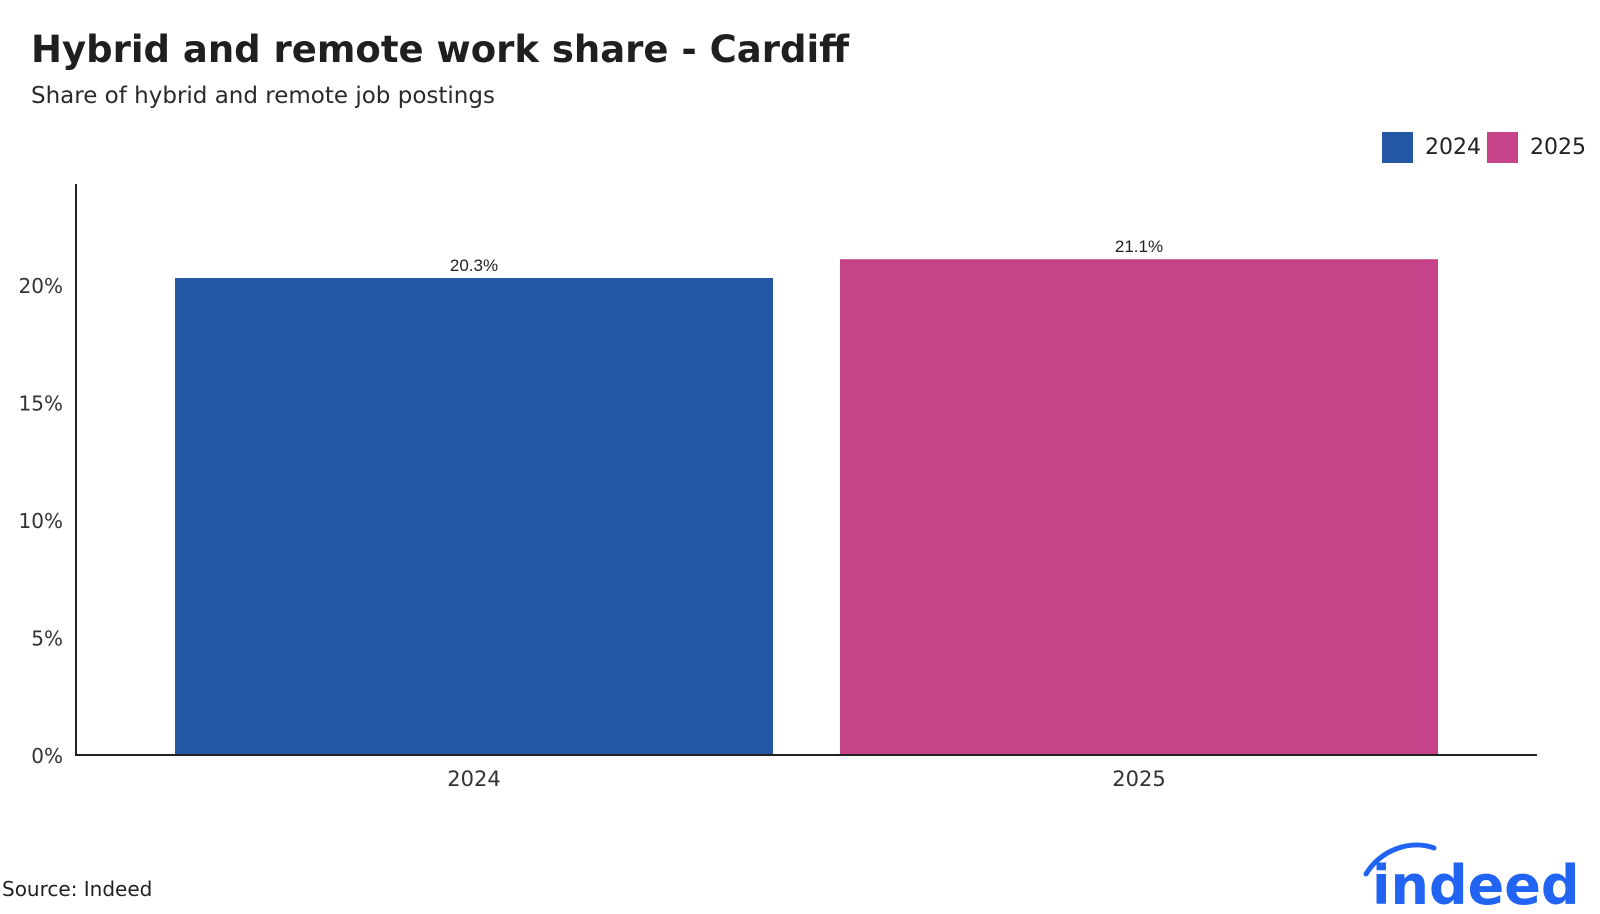  Describe the element at coordinates (47, 756) in the screenshot. I see `y-tick-label-0: 0%` at that location.